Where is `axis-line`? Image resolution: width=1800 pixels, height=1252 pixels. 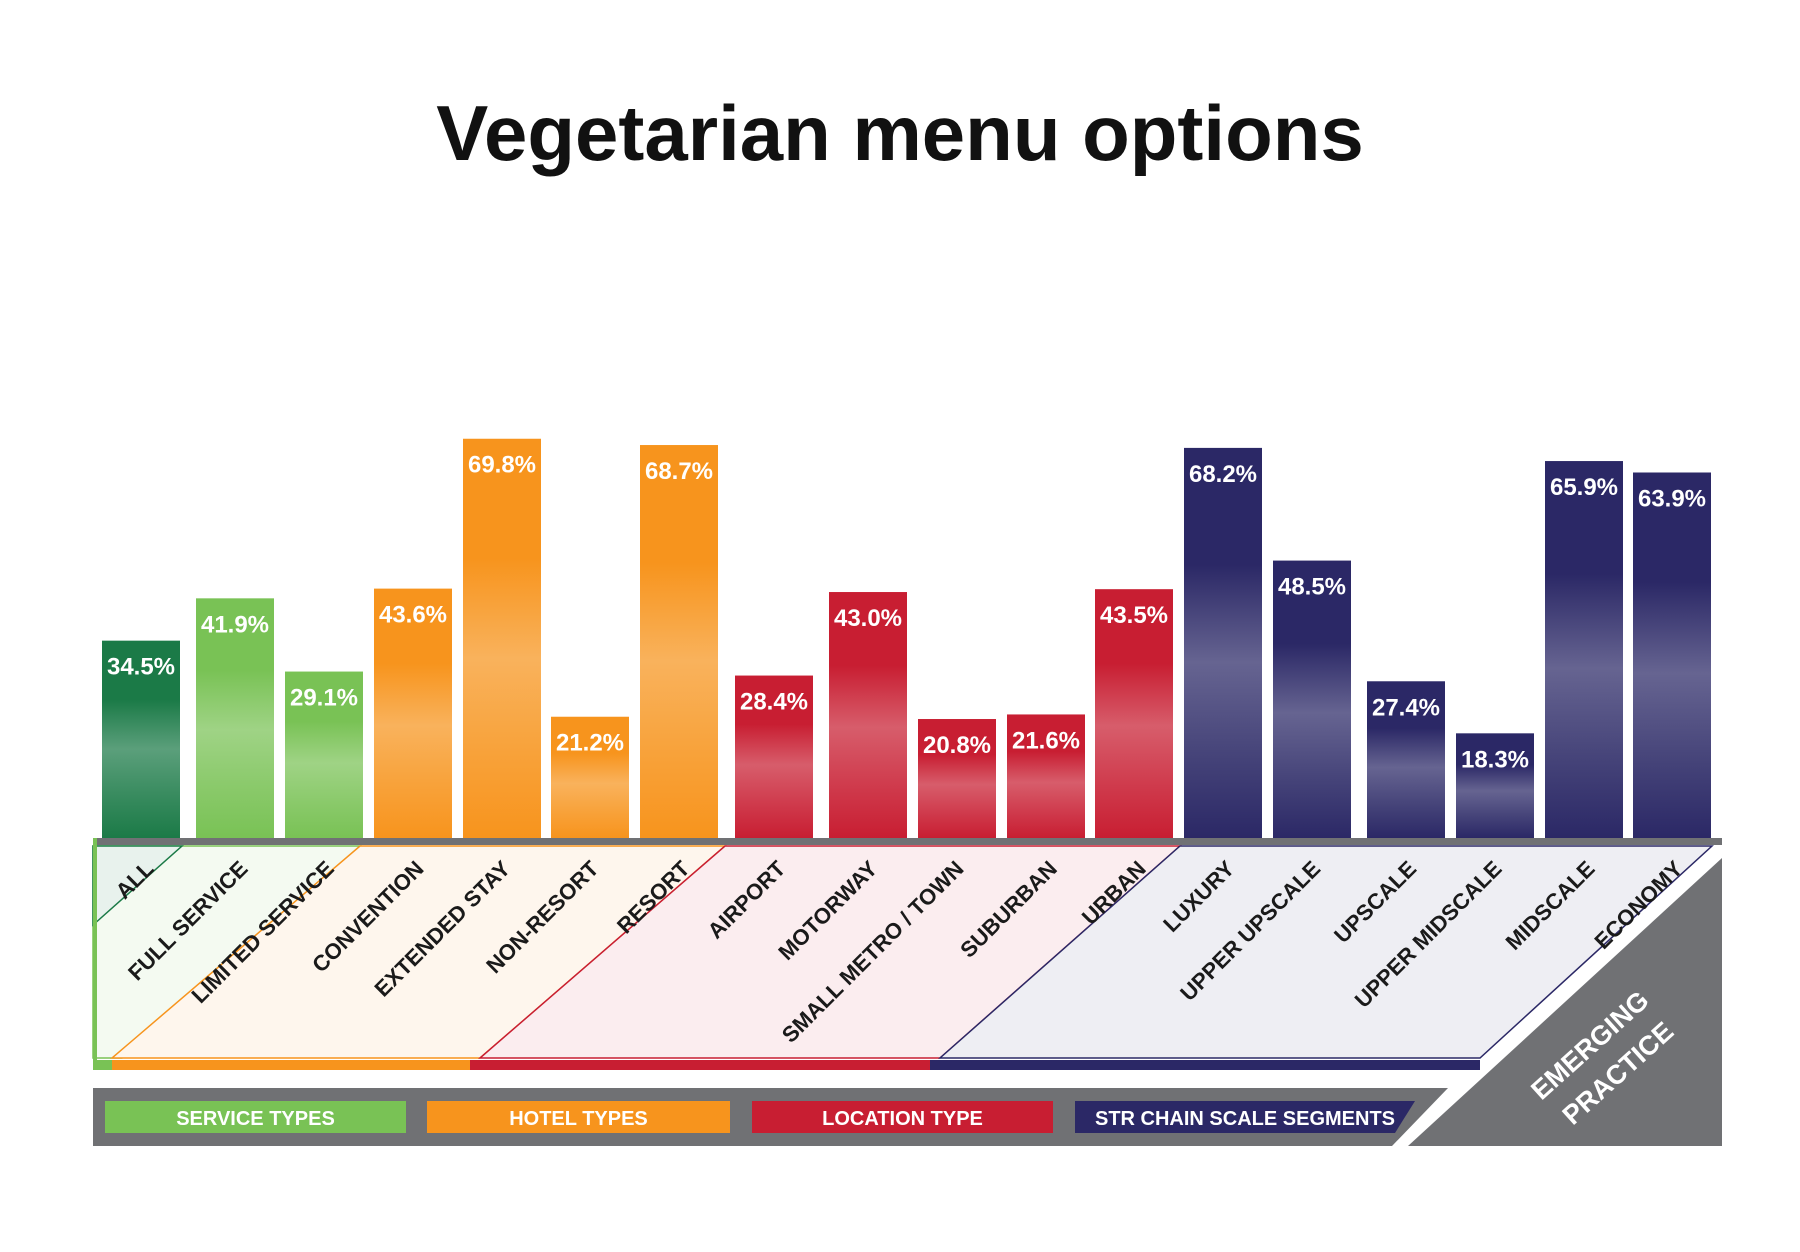 axis-line is located at coordinates (907, 841).